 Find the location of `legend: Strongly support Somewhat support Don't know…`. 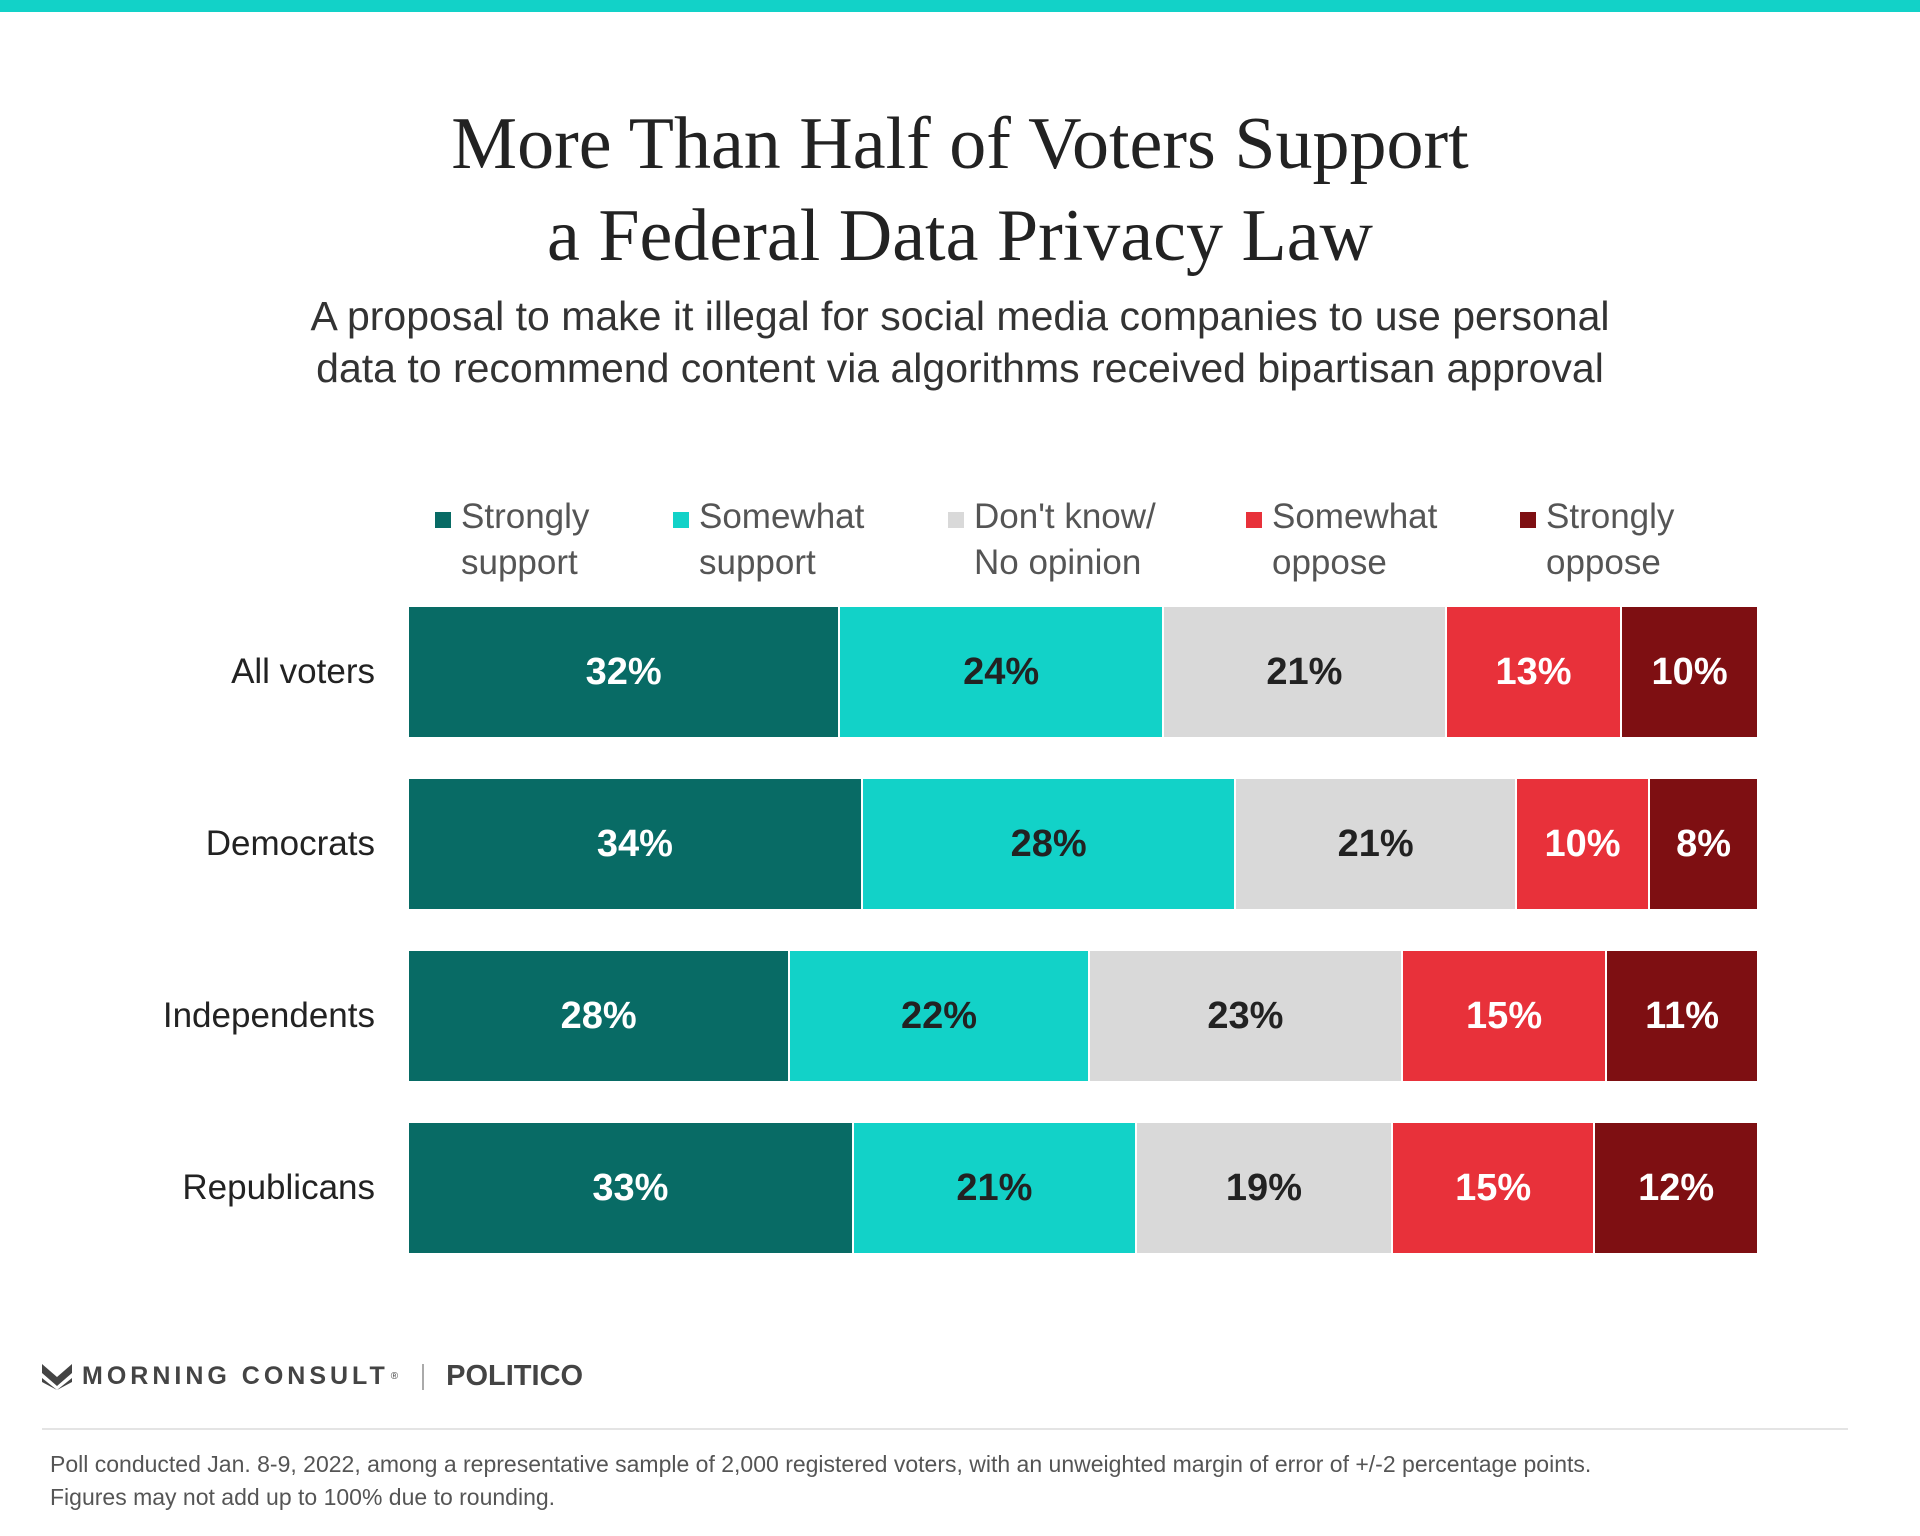

legend: Strongly support Somewhat support Don't know… is located at coordinates (960, 544).